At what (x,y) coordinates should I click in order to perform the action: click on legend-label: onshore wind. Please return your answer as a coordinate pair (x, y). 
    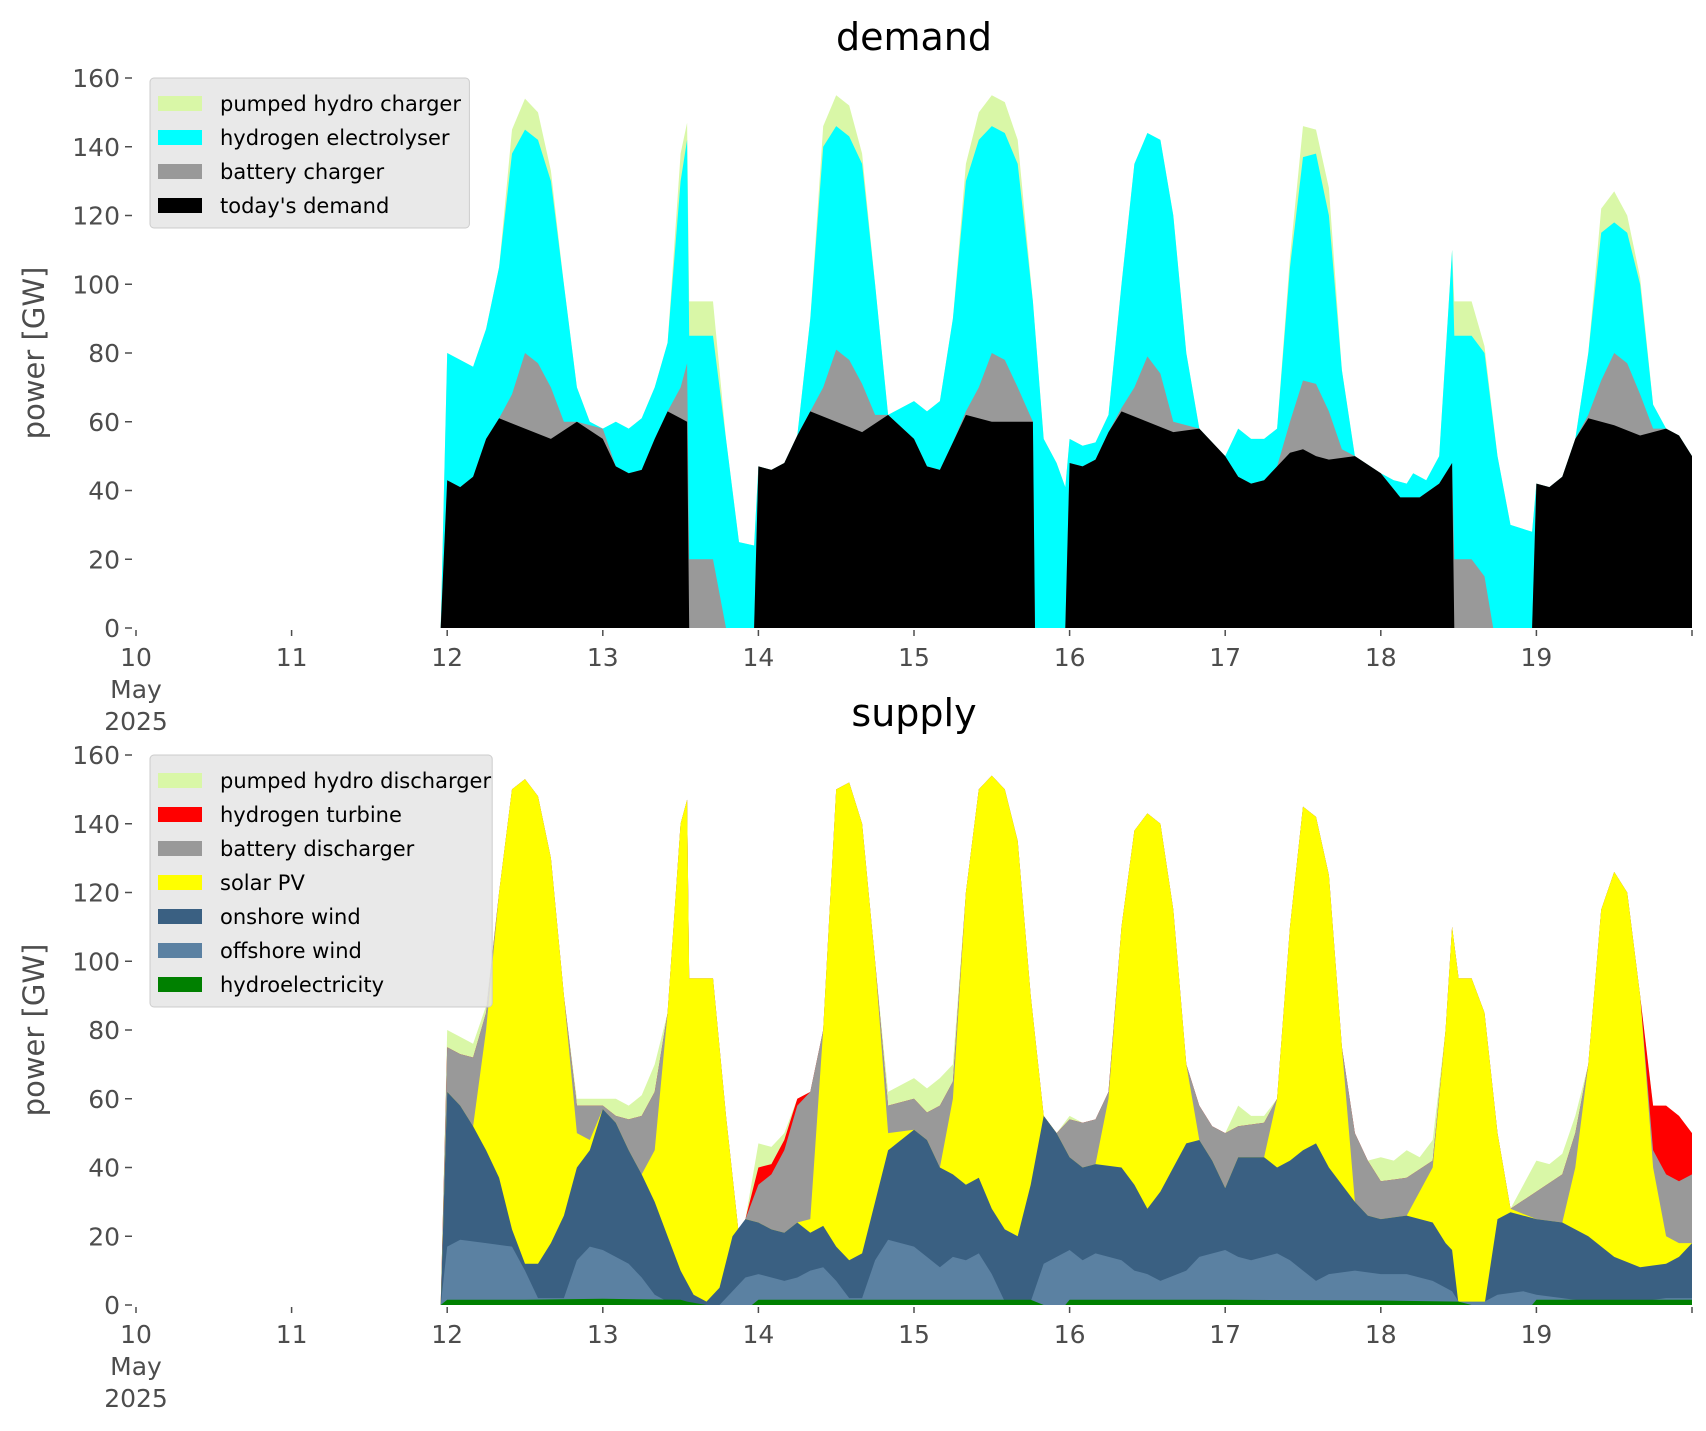
    Looking at the image, I should click on (290, 917).